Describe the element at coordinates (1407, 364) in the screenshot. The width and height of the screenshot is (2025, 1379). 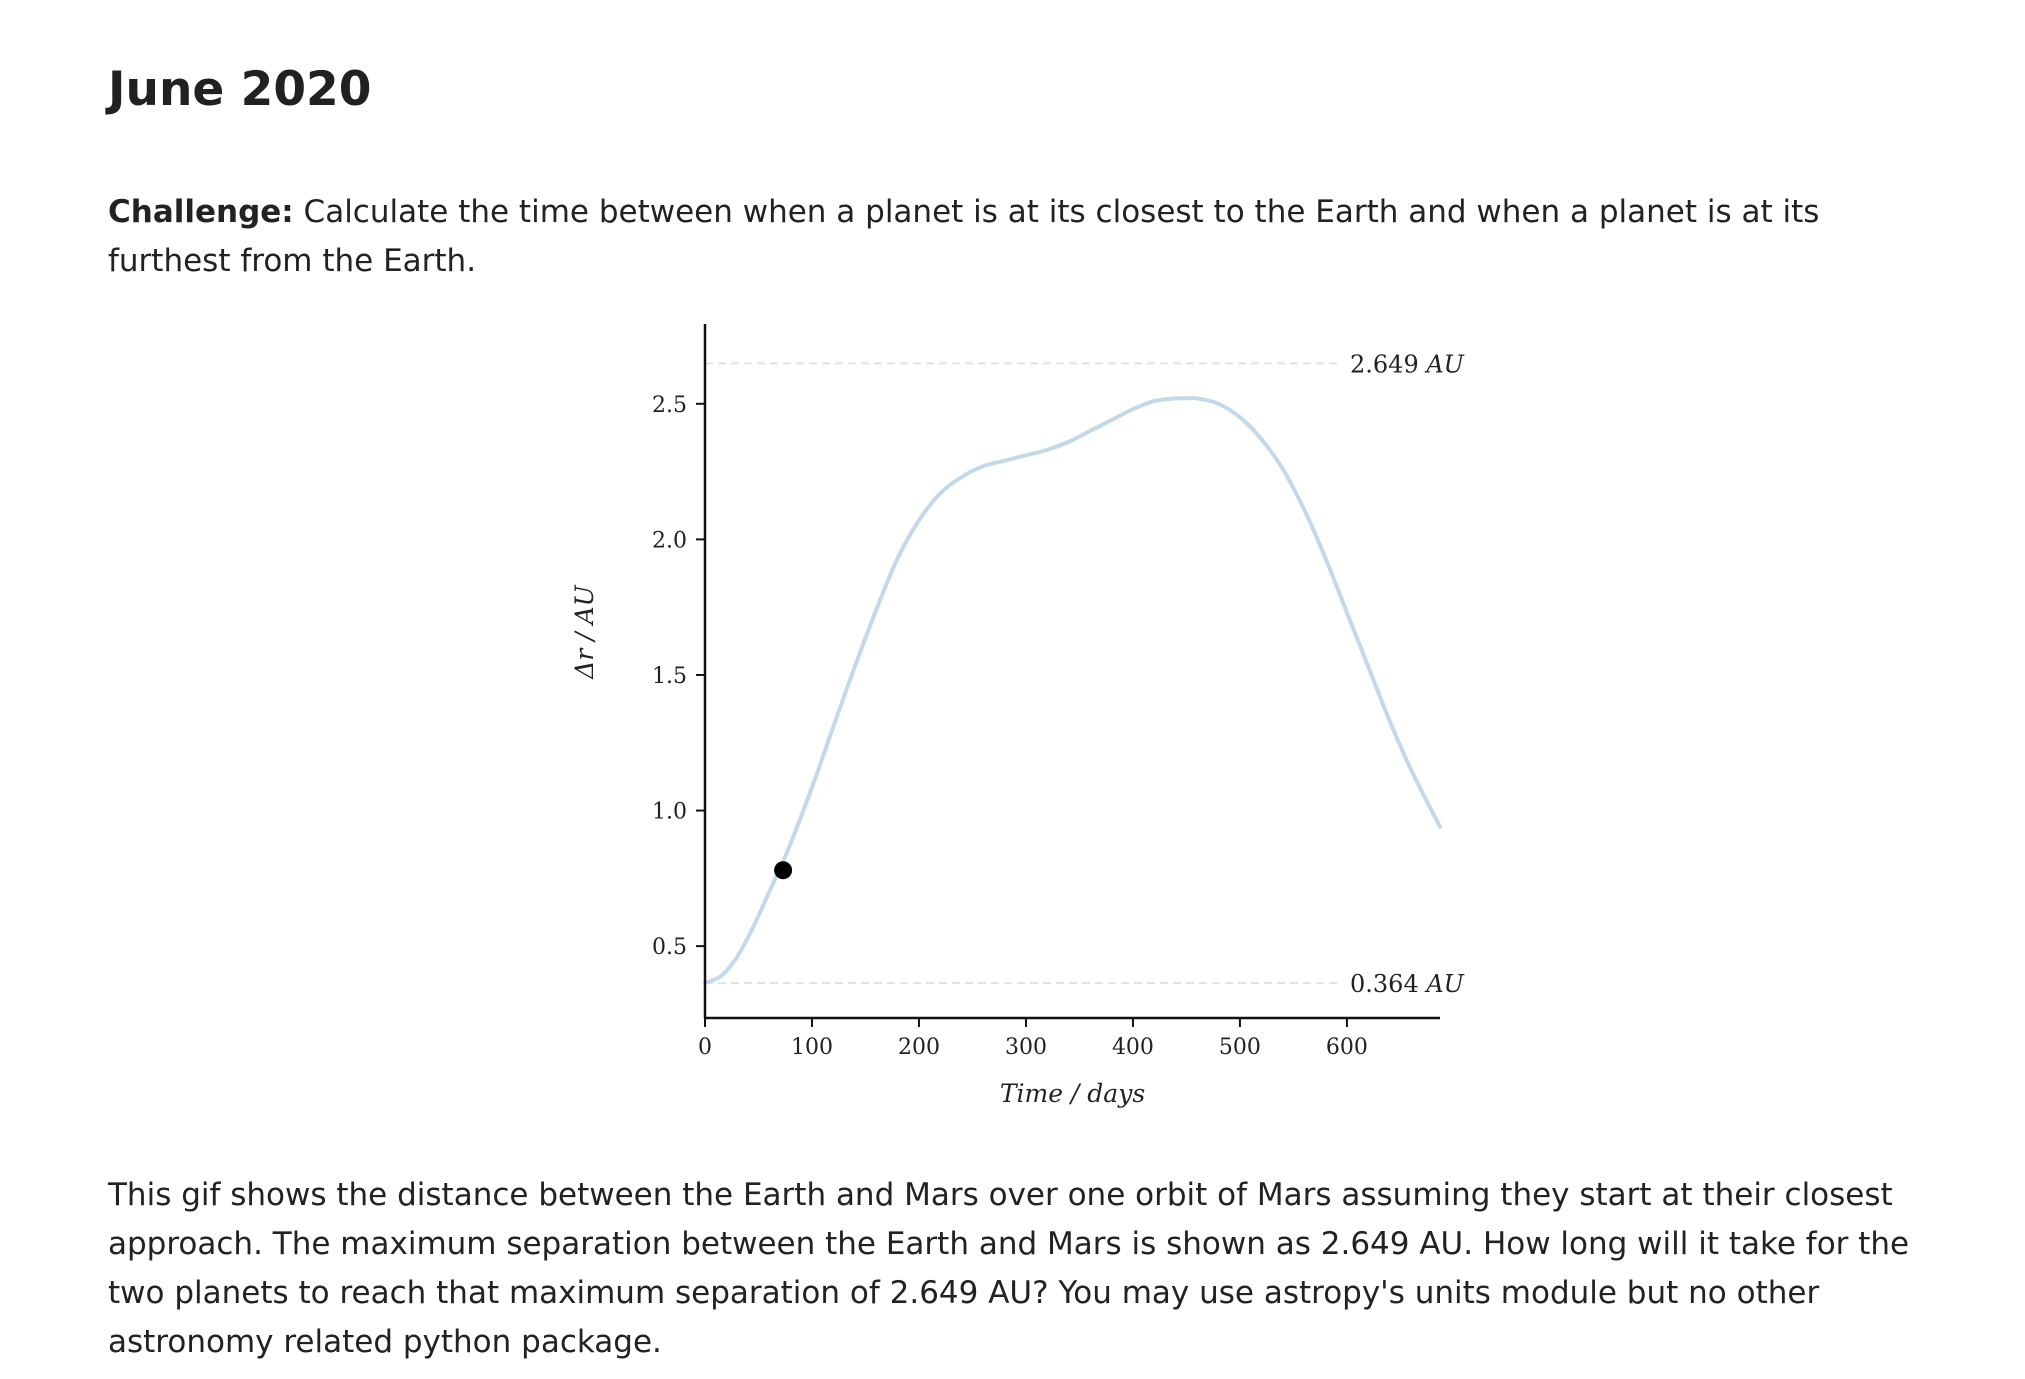
I see `reference-label-0: 2.649 AU` at that location.